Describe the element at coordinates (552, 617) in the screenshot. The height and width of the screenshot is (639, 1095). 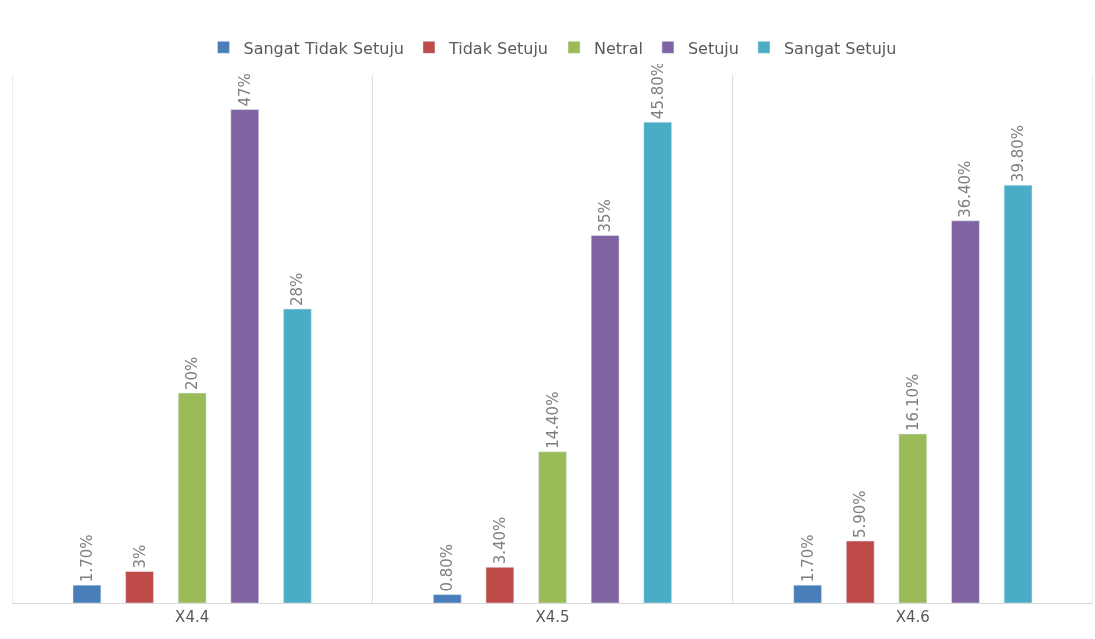
I see `x-tick-label: X4.5` at that location.